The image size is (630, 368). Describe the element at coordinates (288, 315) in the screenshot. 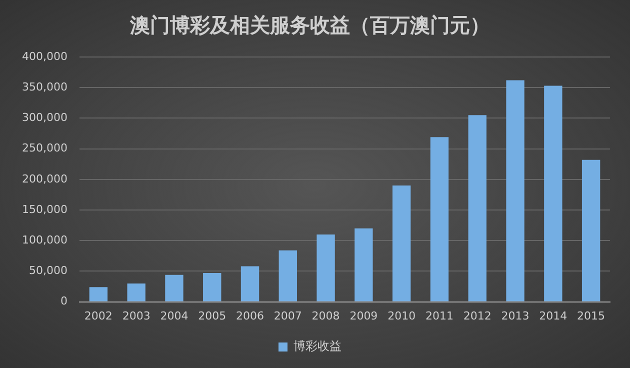

I see `x-tick-label: 2007` at that location.